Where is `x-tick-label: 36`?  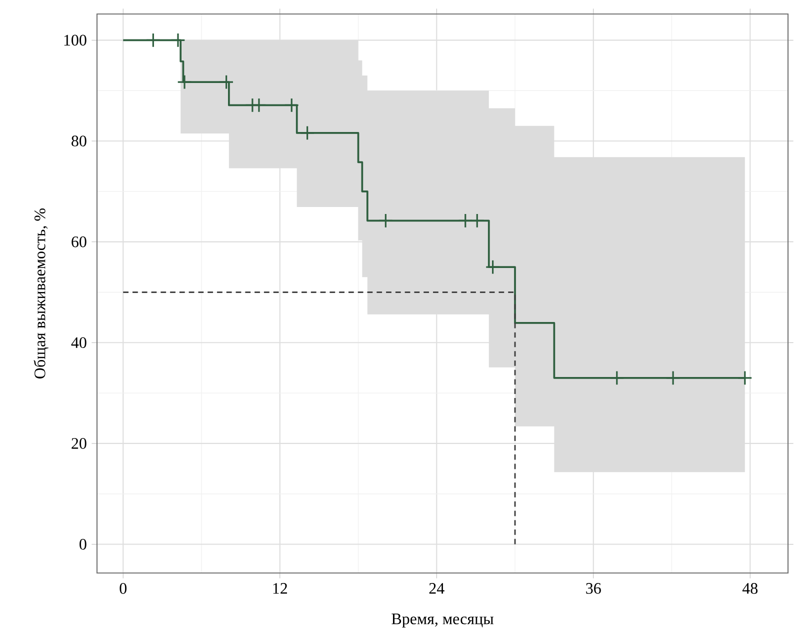
x-tick-label: 36 is located at coordinates (593, 588).